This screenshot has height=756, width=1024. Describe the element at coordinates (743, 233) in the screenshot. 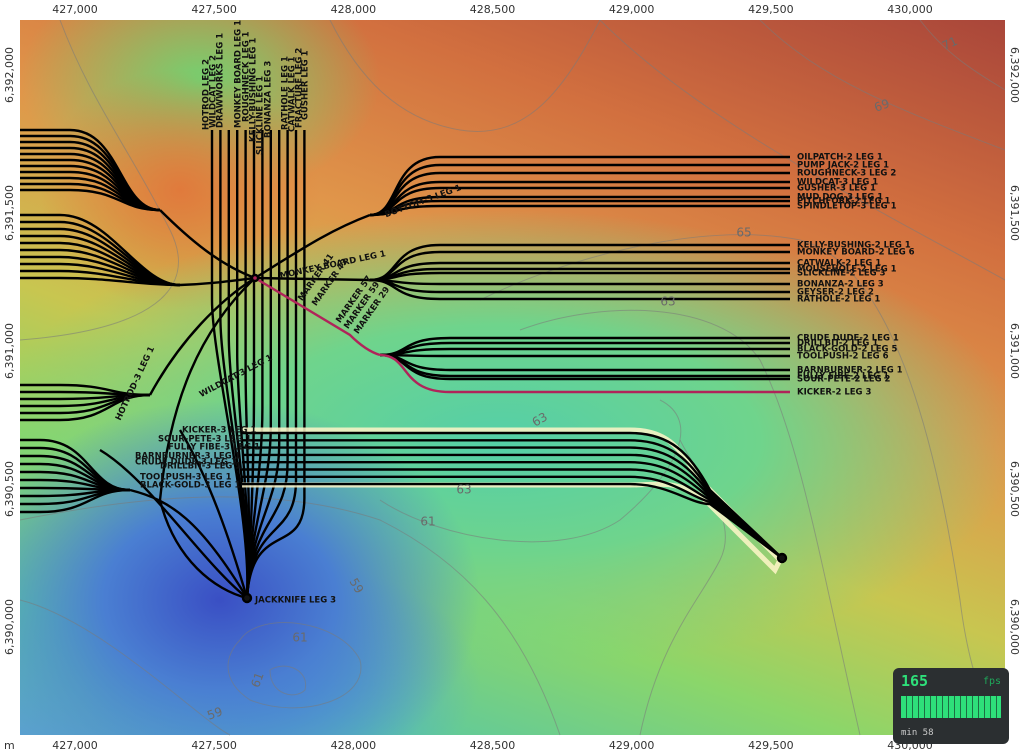

I see `contour-label: 65` at that location.